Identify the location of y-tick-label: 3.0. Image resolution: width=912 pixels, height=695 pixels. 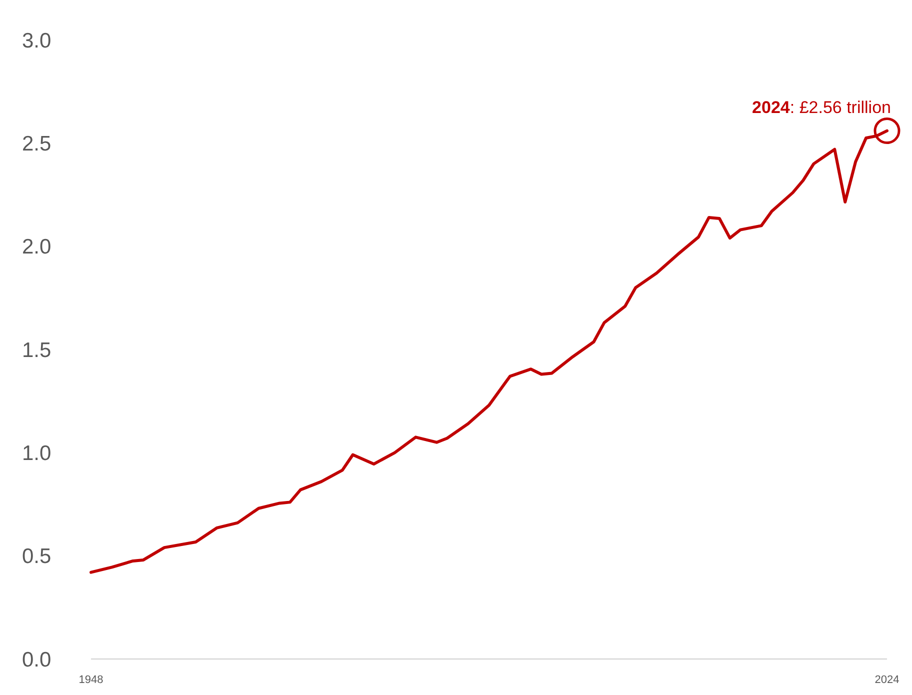
(37, 40).